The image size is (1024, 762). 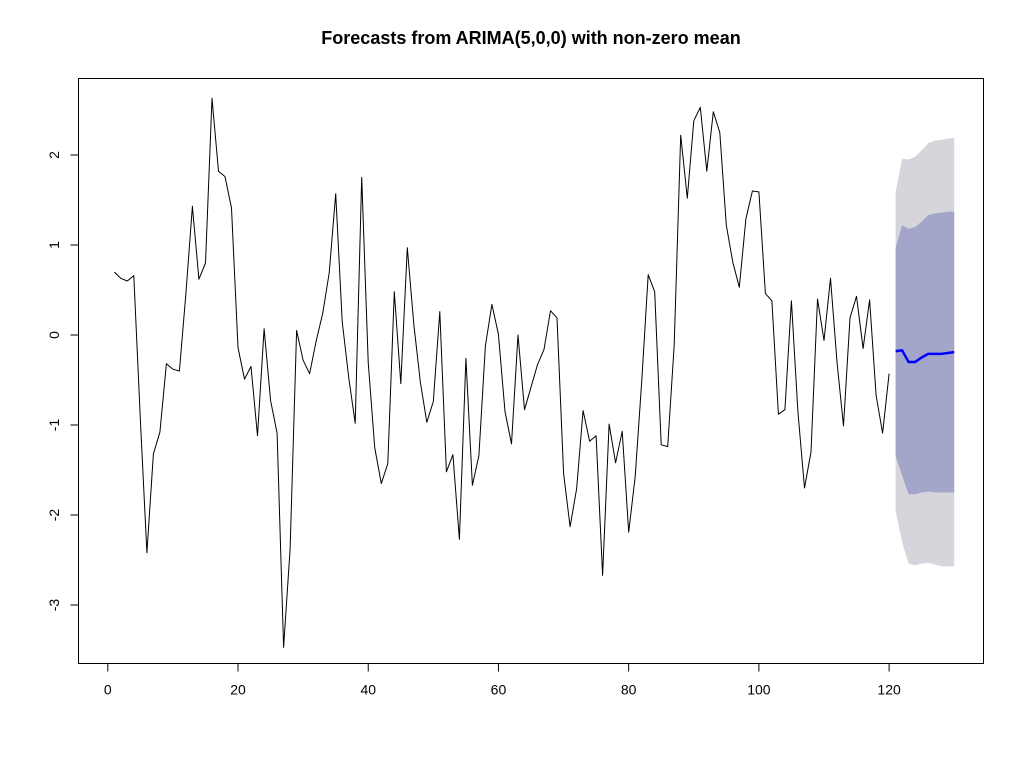 What do you see at coordinates (629, 690) in the screenshot?
I see `x-tick-label: 80` at bounding box center [629, 690].